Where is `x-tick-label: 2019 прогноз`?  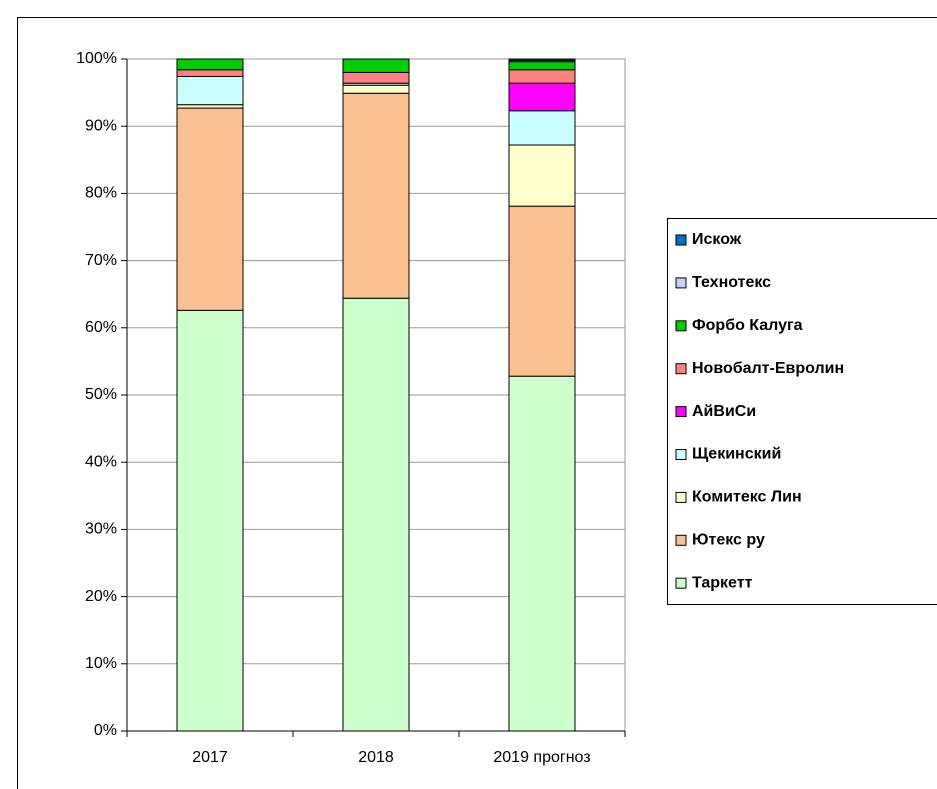
x-tick-label: 2019 прогноз is located at coordinates (541, 757).